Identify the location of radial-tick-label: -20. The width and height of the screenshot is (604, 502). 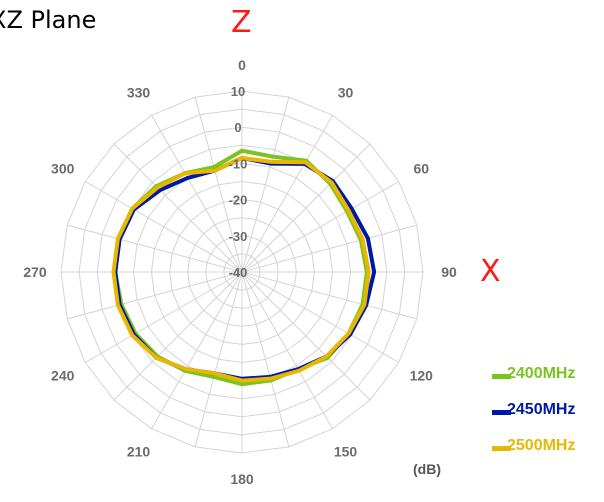
(238, 200).